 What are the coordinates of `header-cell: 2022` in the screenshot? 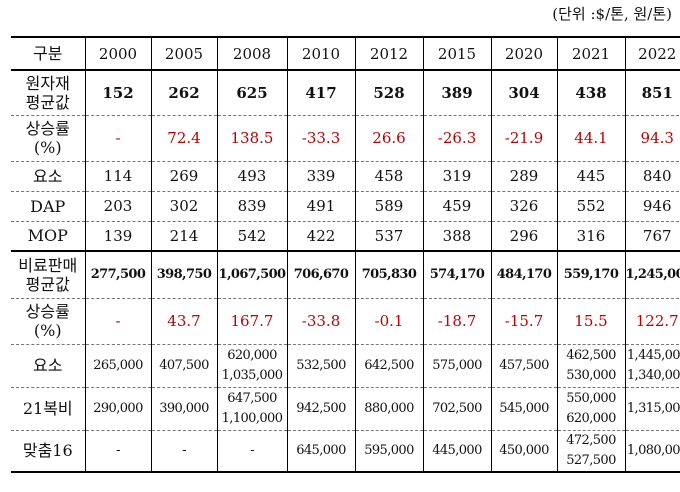 It's located at (652, 53).